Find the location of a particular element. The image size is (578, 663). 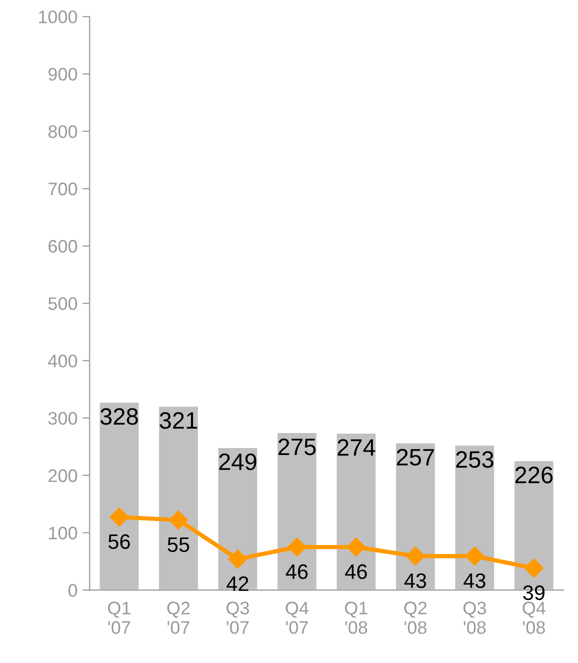

y-tick-label: 200 is located at coordinates (63, 475).